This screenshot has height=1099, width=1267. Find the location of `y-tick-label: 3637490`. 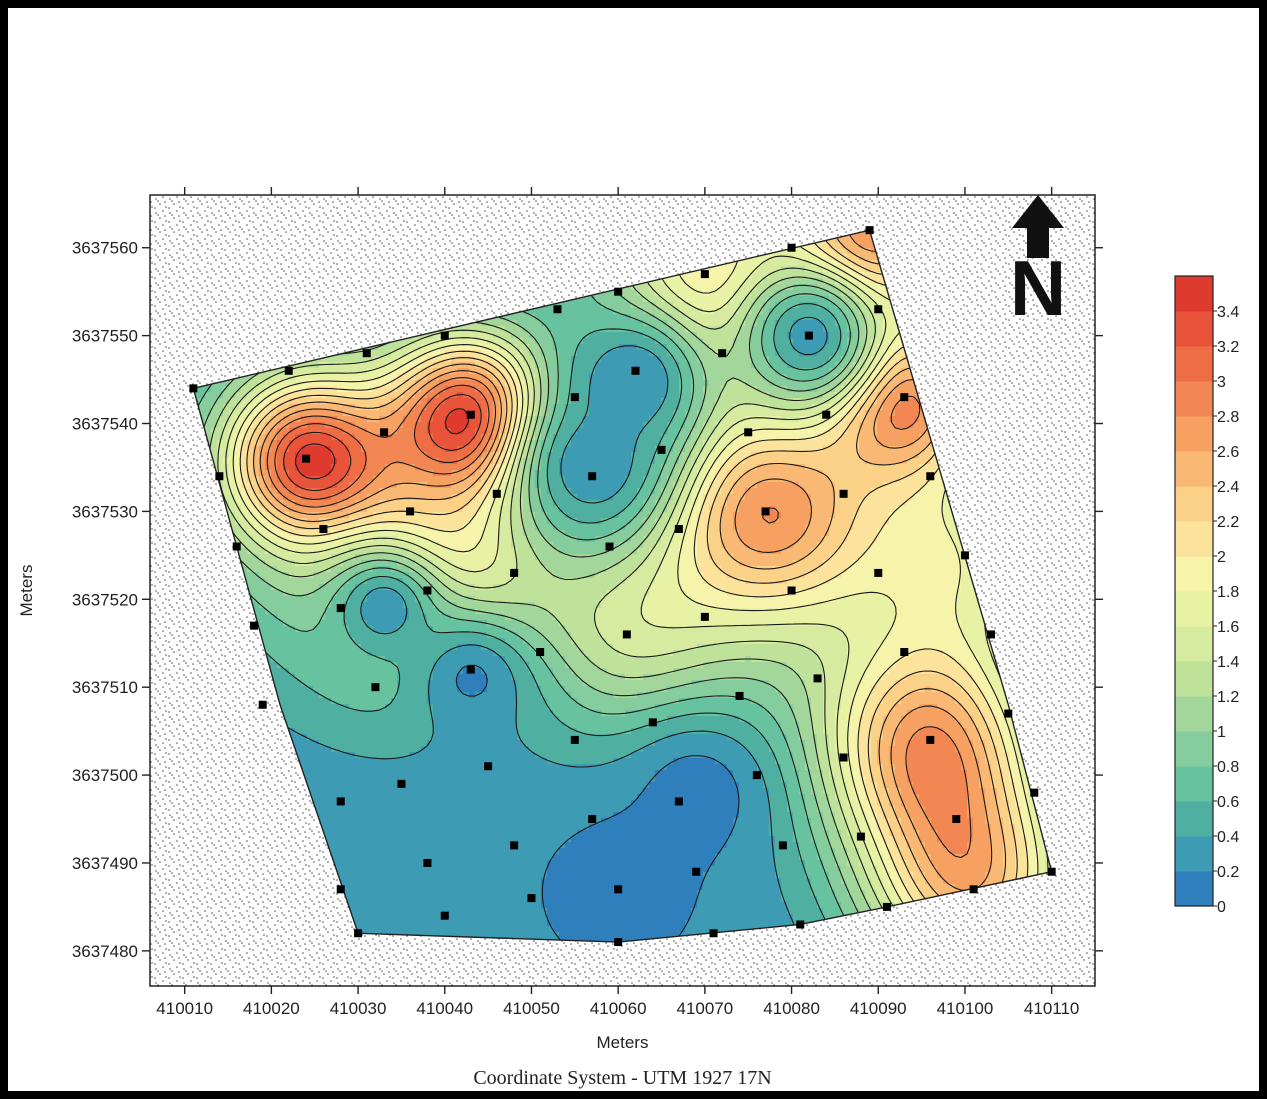

y-tick-label: 3637490 is located at coordinates (105, 863).